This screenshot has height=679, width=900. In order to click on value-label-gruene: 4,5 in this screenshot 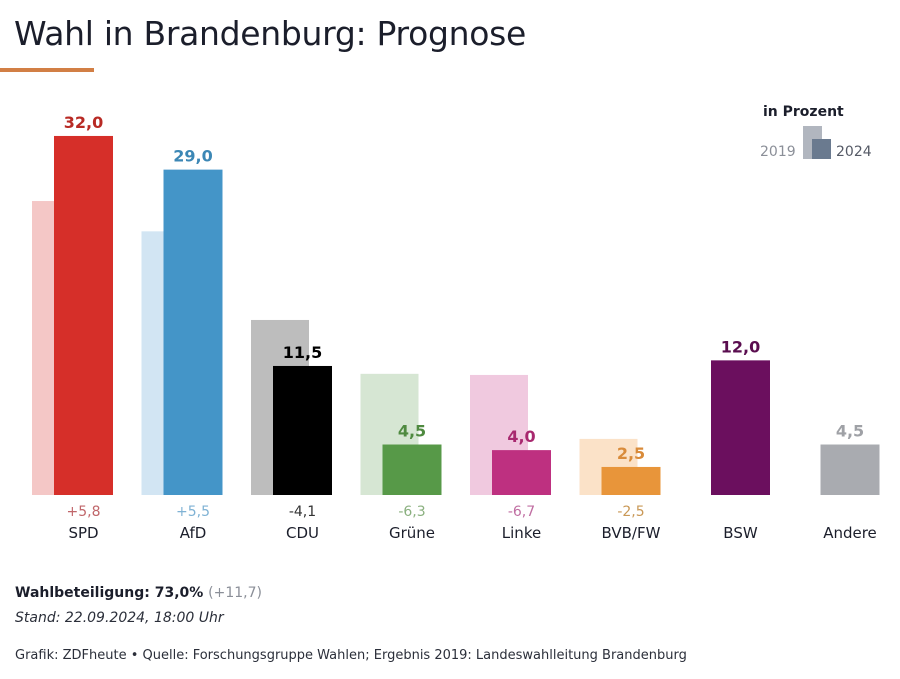, I will do `click(412, 431)`.